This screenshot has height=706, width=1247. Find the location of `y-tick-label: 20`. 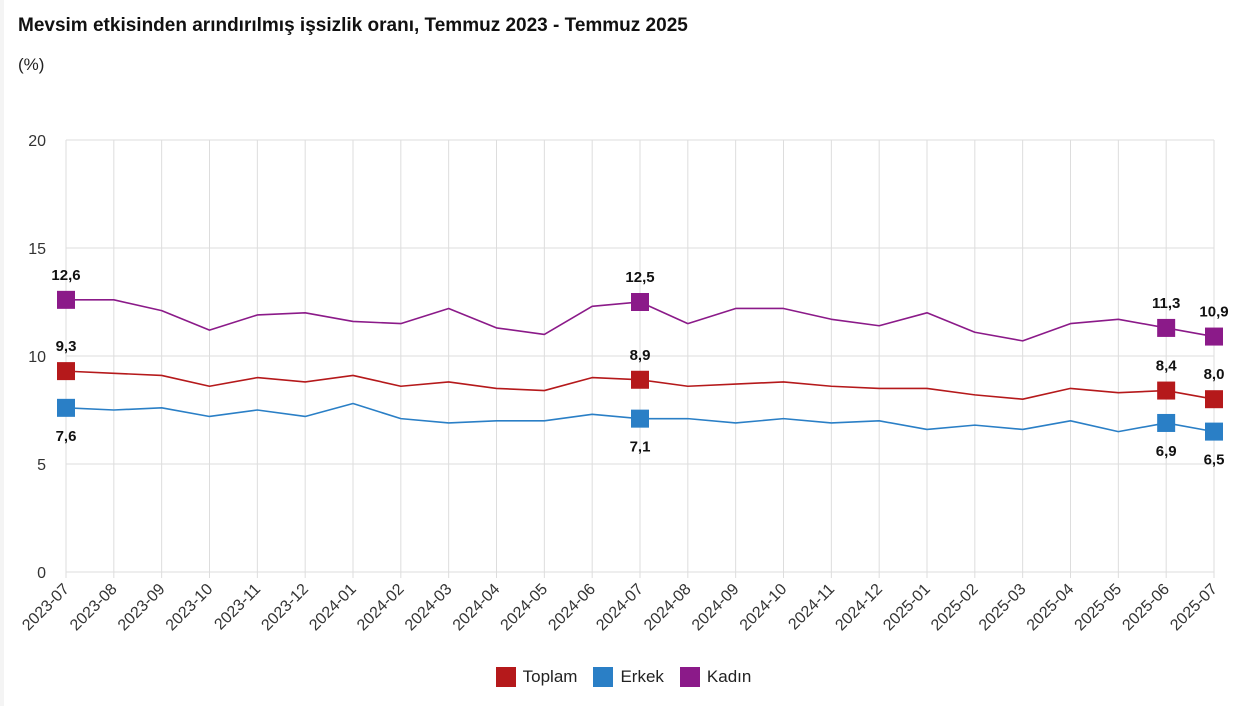

y-tick-label: 20 is located at coordinates (37, 141).